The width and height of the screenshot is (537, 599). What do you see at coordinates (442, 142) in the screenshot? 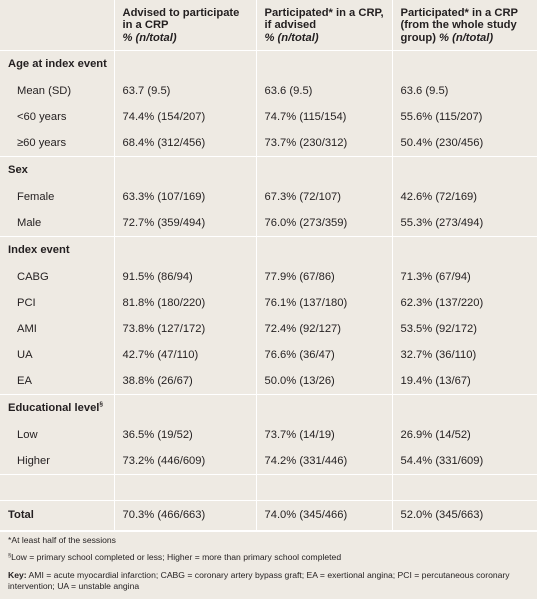
I see `cell-participated-whole-group: 50.4% (230/456)` at bounding box center [442, 142].